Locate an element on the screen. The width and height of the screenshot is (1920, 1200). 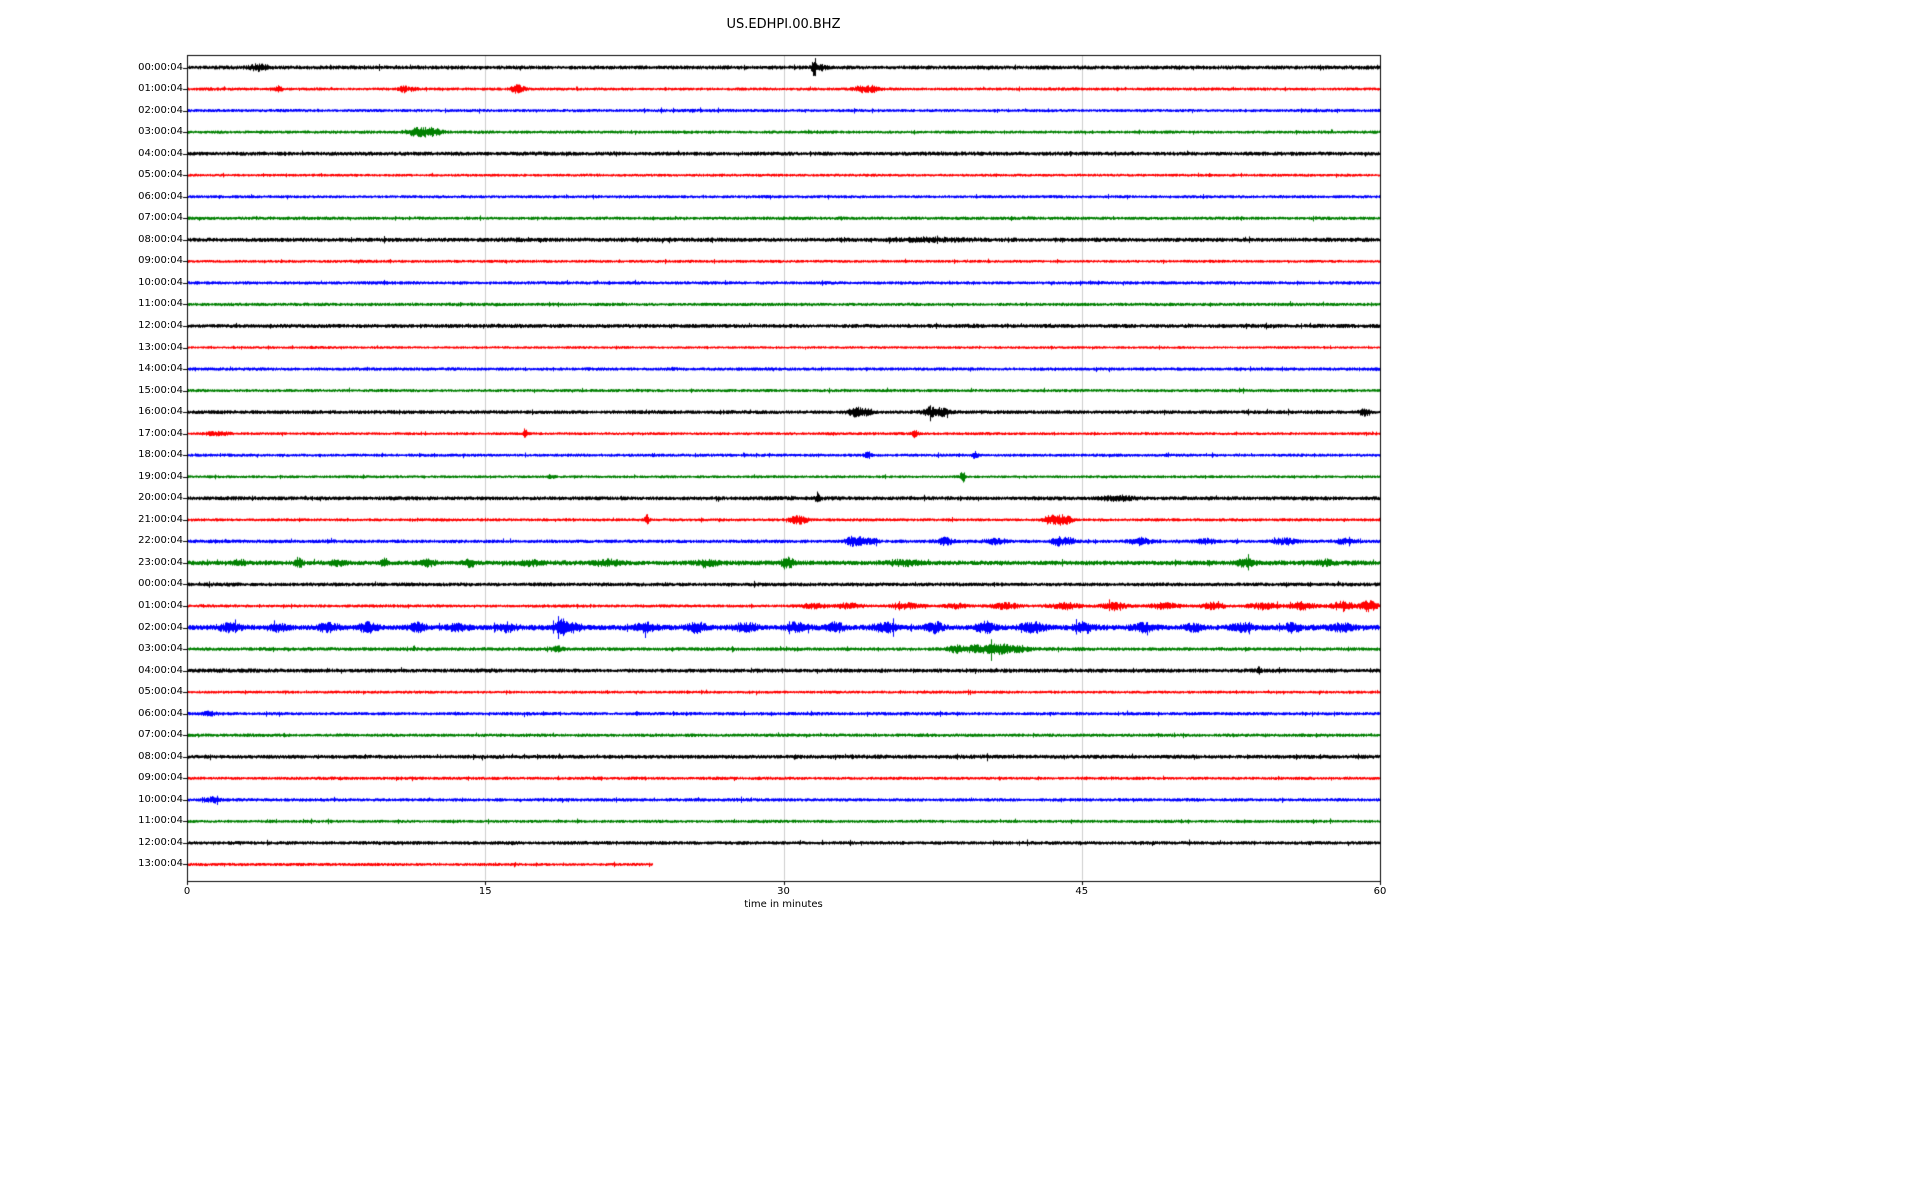
y-tick-label: 16:00:04 is located at coordinates (160, 412).